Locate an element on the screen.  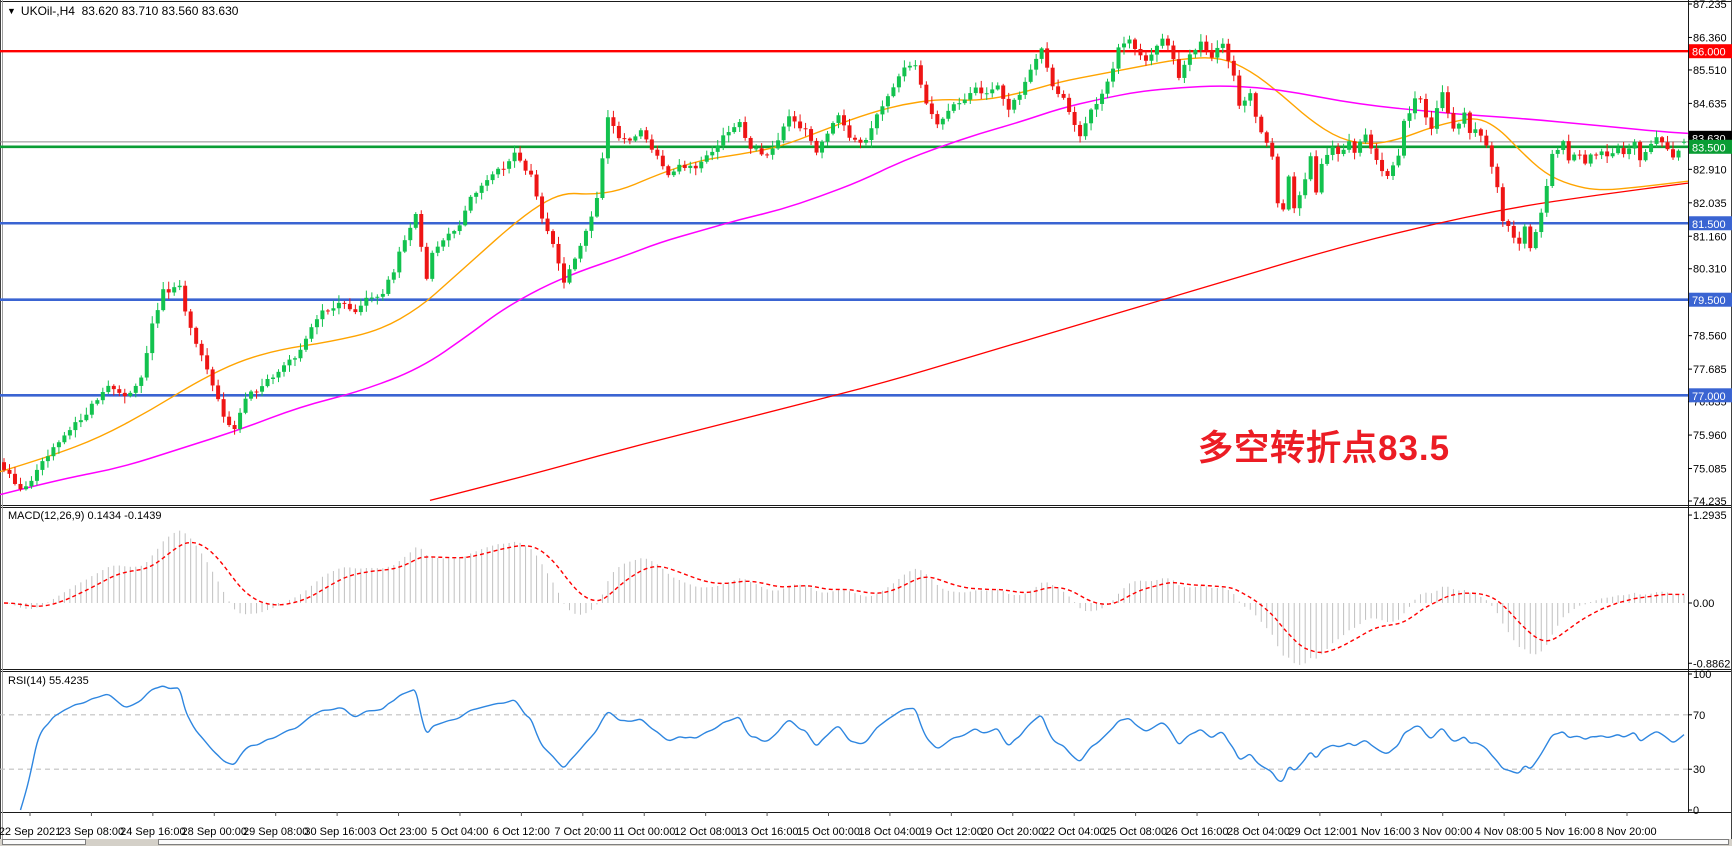
price-tick-label: 77.685 is located at coordinates (1710, 370).